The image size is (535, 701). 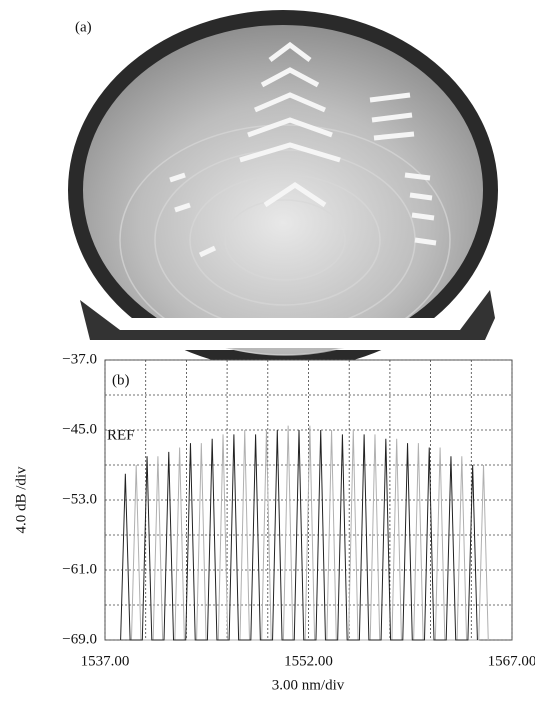 What do you see at coordinates (79, 429) in the screenshot?
I see `y-tick-label: −45.0` at bounding box center [79, 429].